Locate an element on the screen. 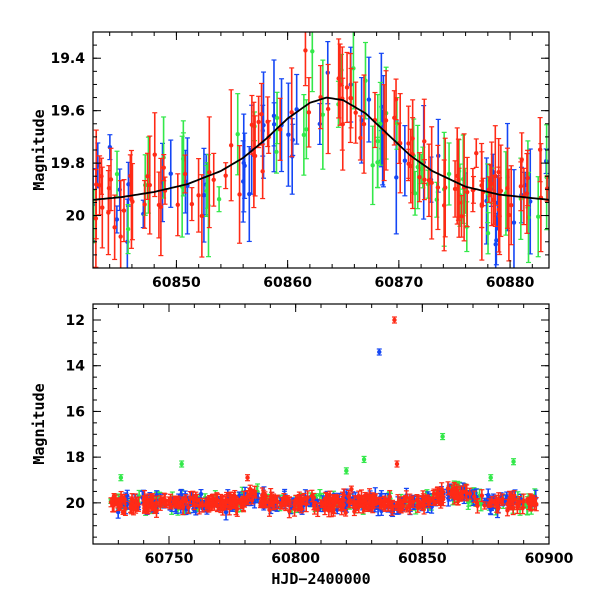  bottom-y-tick-label: 14 is located at coordinates (76, 367).